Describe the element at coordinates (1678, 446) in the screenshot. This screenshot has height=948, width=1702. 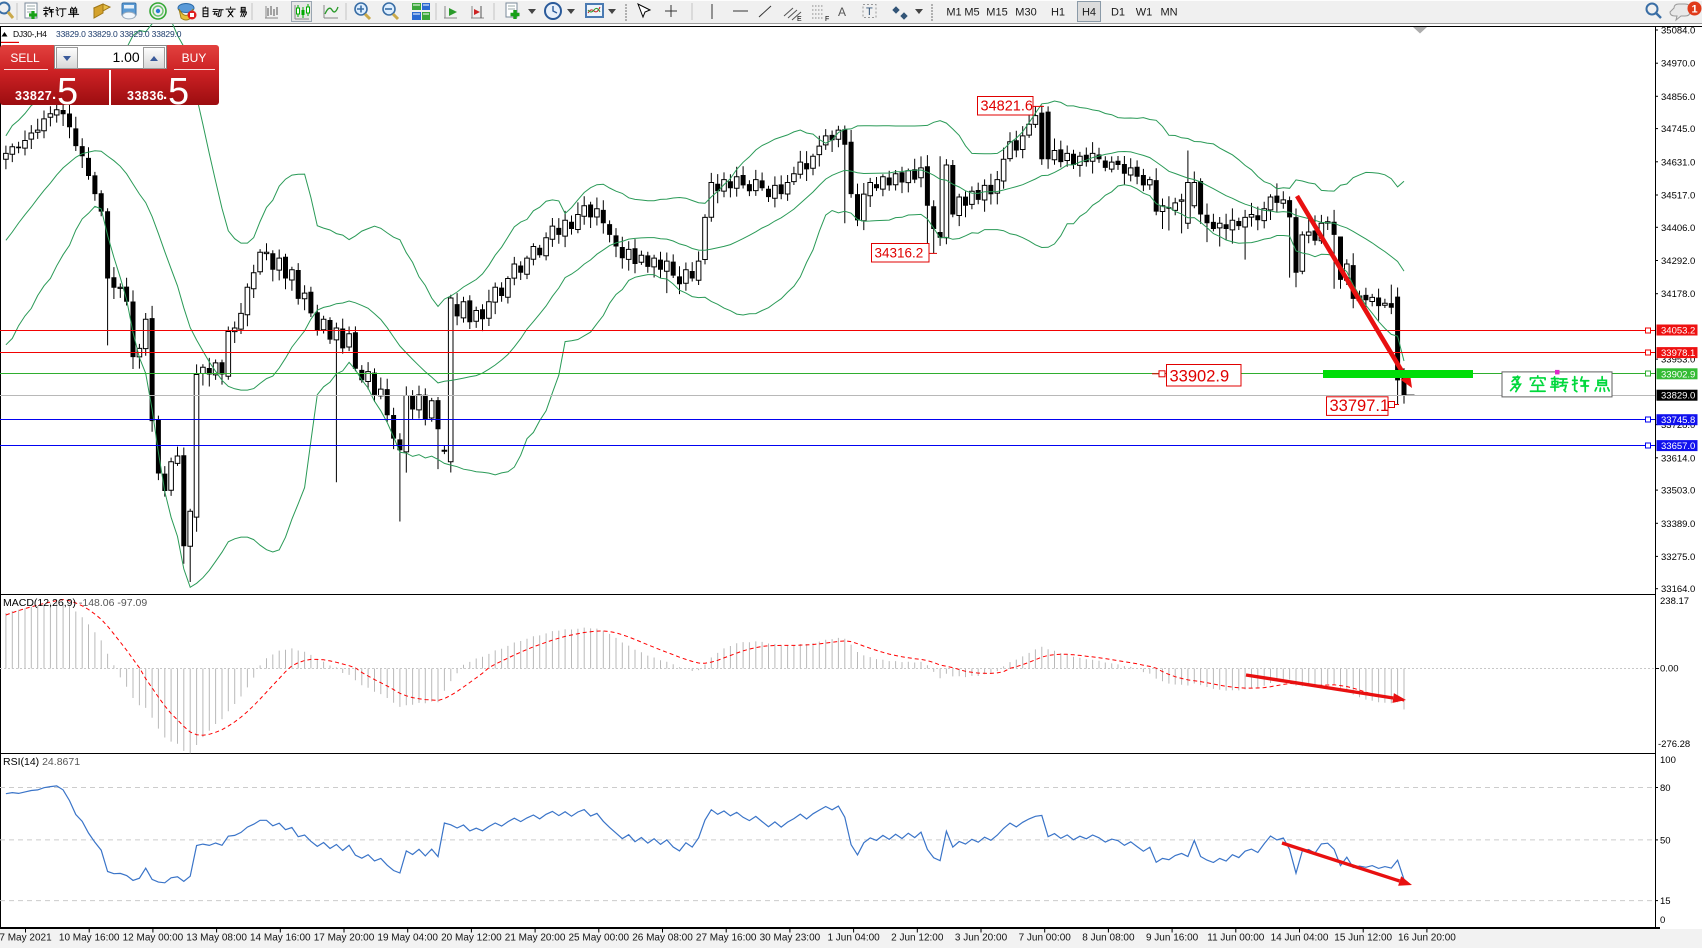
I see `svg-text: 33657.0` at that location.